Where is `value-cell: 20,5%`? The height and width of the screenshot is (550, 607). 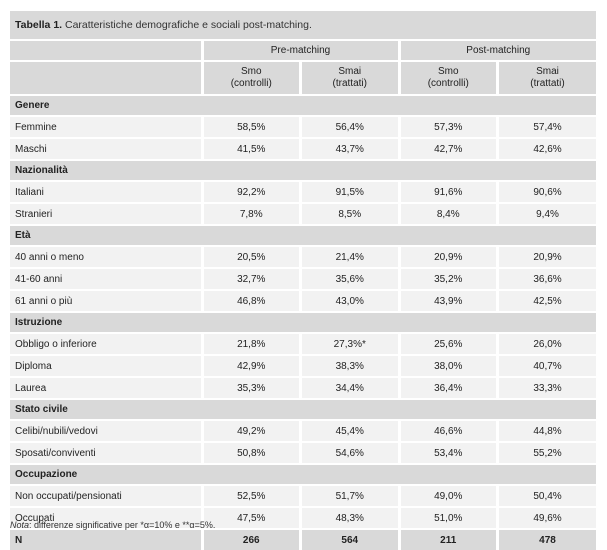 value-cell: 20,5% is located at coordinates (250, 256).